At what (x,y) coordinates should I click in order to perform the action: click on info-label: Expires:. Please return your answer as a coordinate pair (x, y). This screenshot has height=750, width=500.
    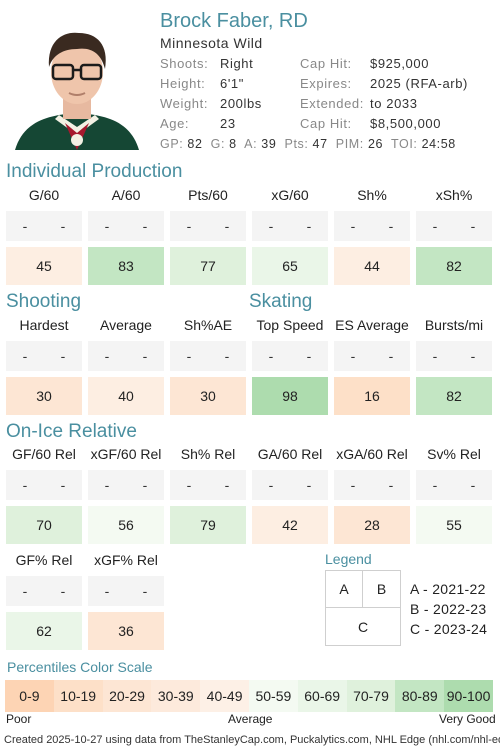
    Looking at the image, I should click on (326, 83).